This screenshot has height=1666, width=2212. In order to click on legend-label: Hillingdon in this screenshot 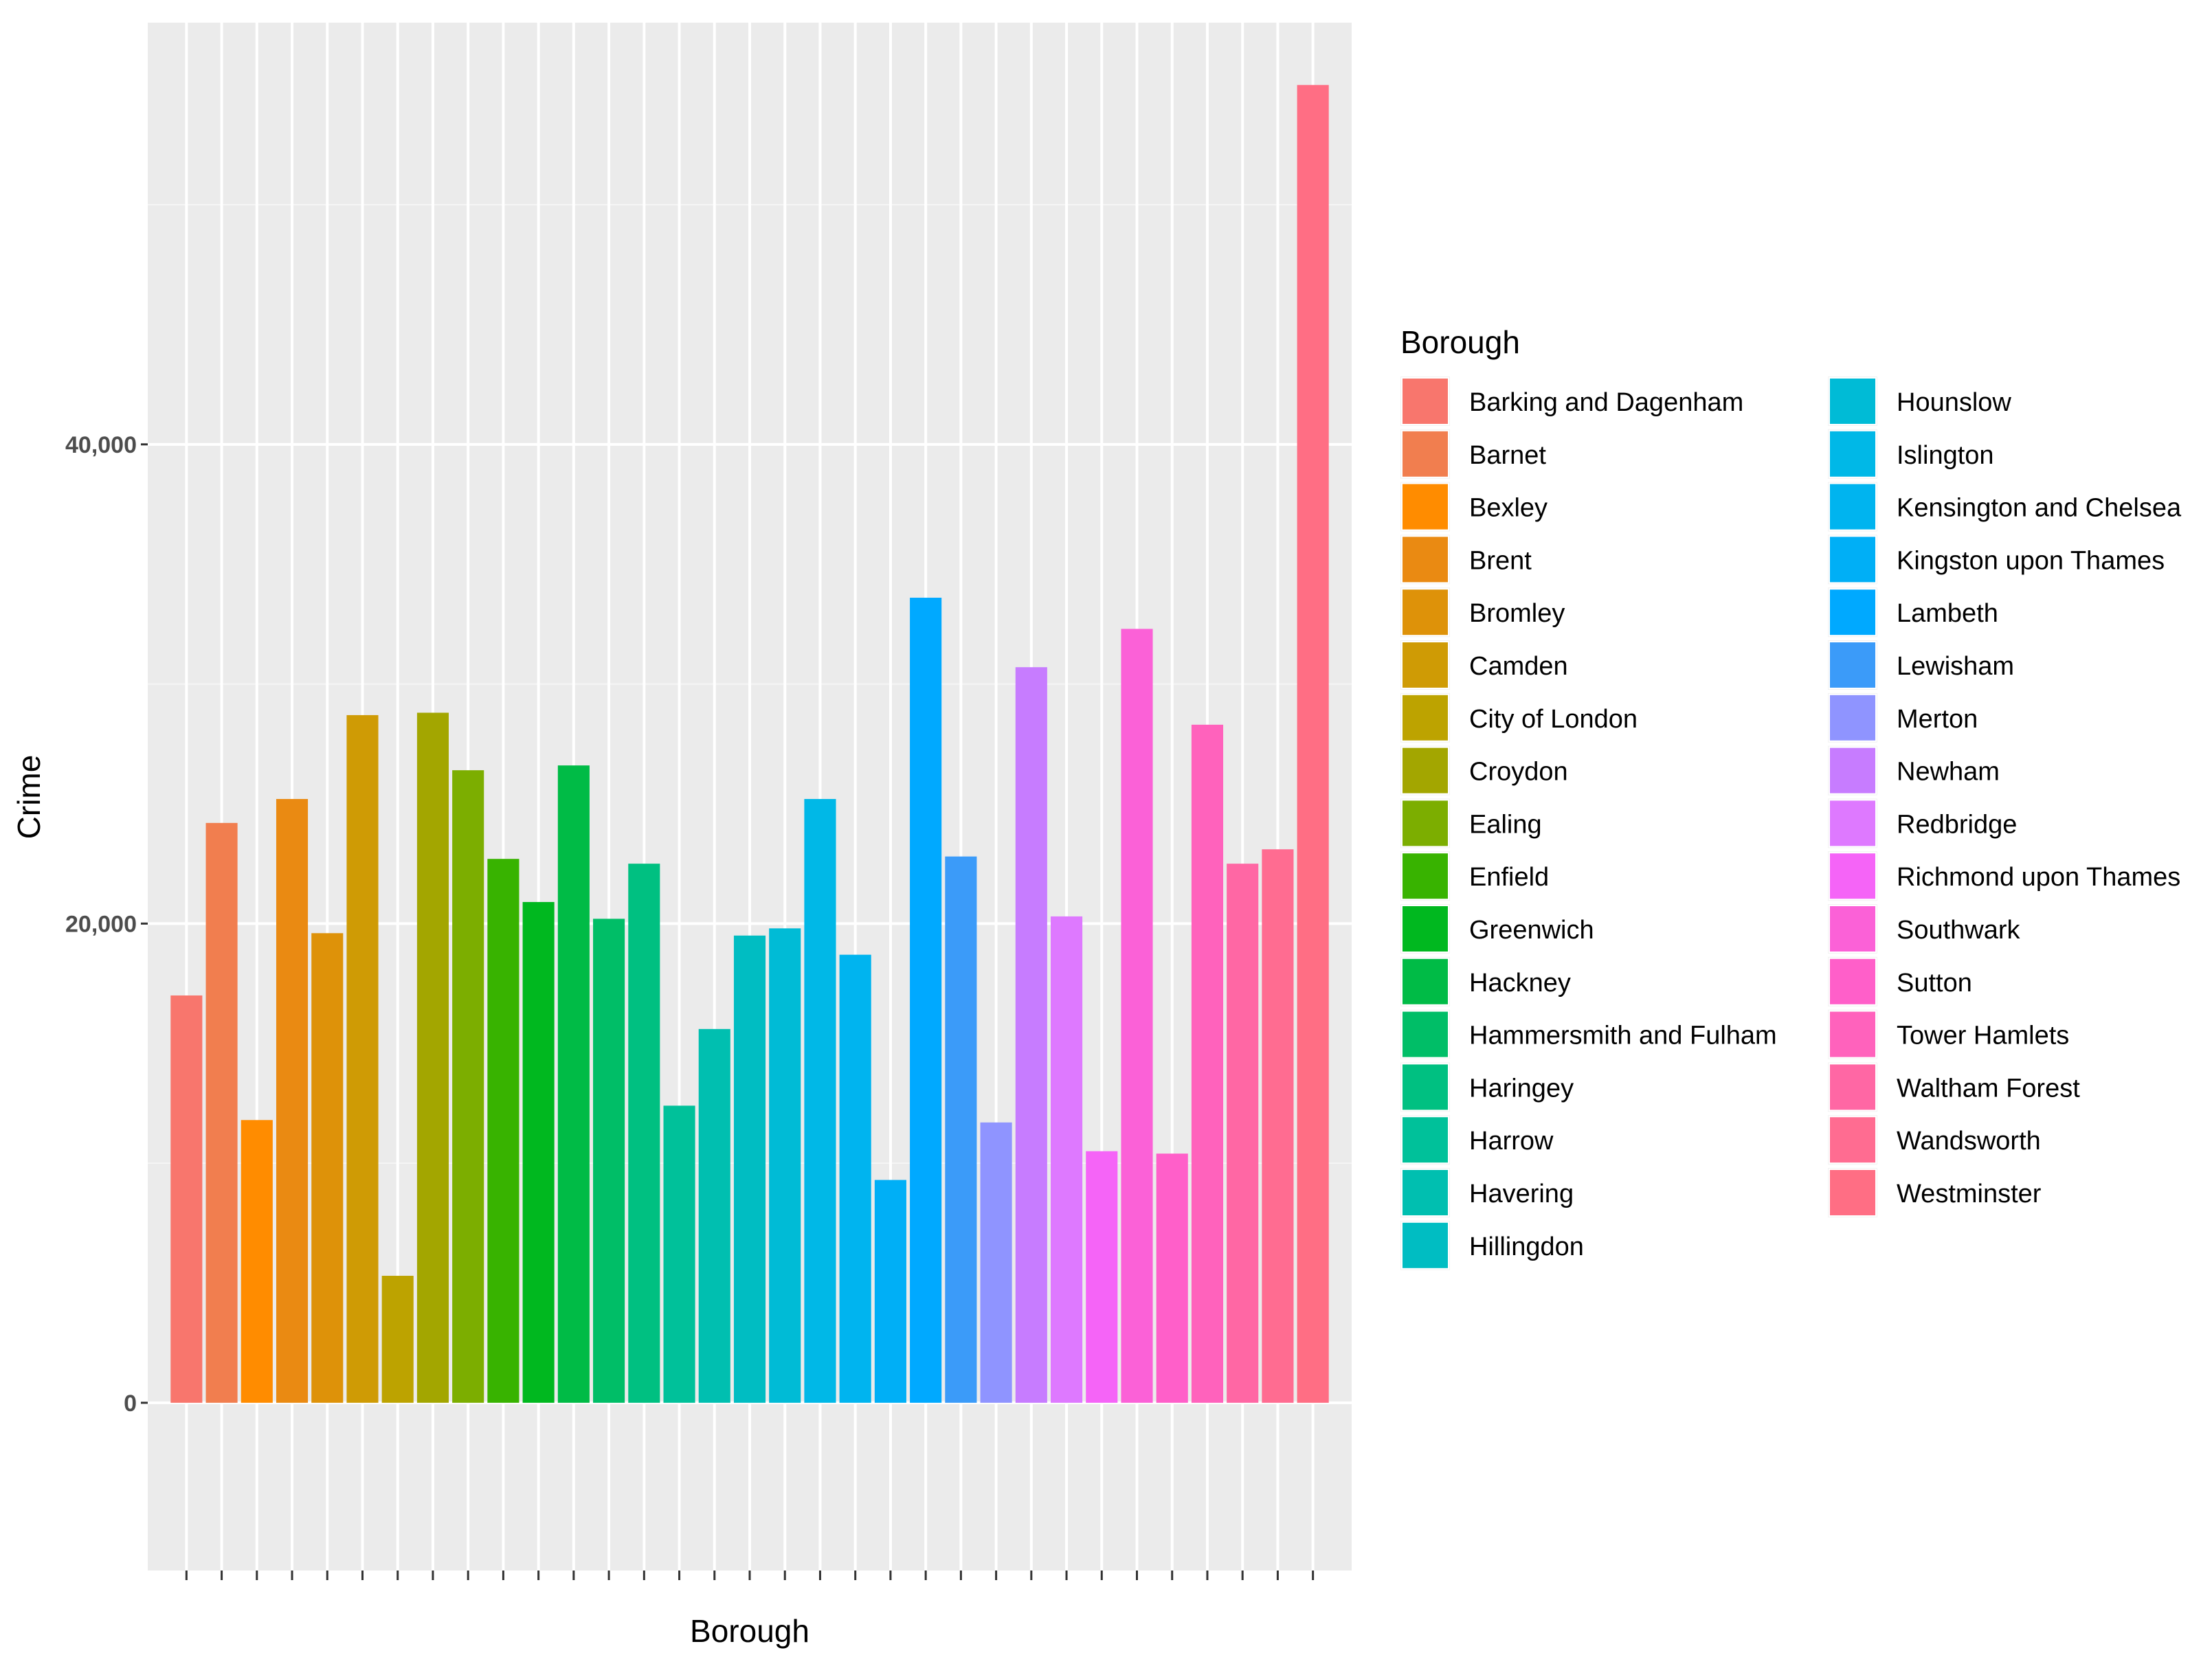, I will do `click(1526, 1246)`.